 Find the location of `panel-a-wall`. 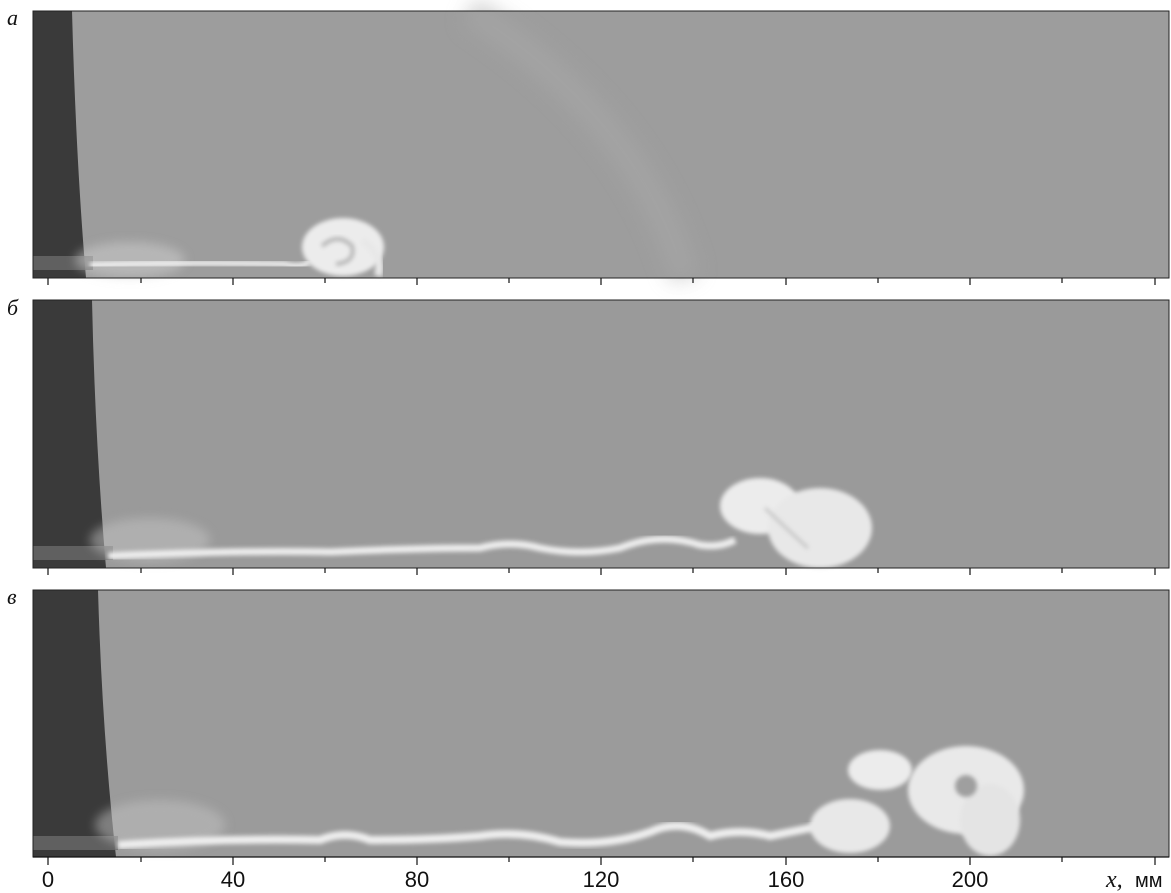

panel-a-wall is located at coordinates (59, 144).